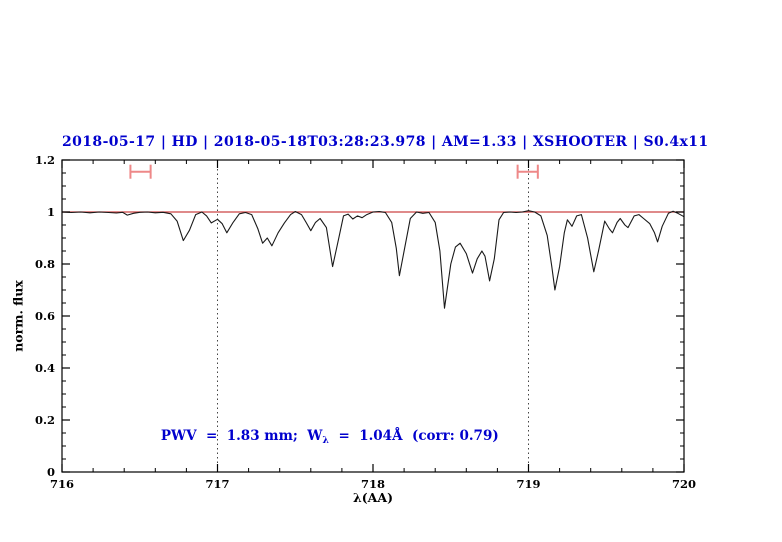 The height and width of the screenshot is (542, 782). Describe the element at coordinates (414, 436) in the screenshot. I see `pwv-annotation-suffix: = 1.04Å (corr: 0.79)` at that location.